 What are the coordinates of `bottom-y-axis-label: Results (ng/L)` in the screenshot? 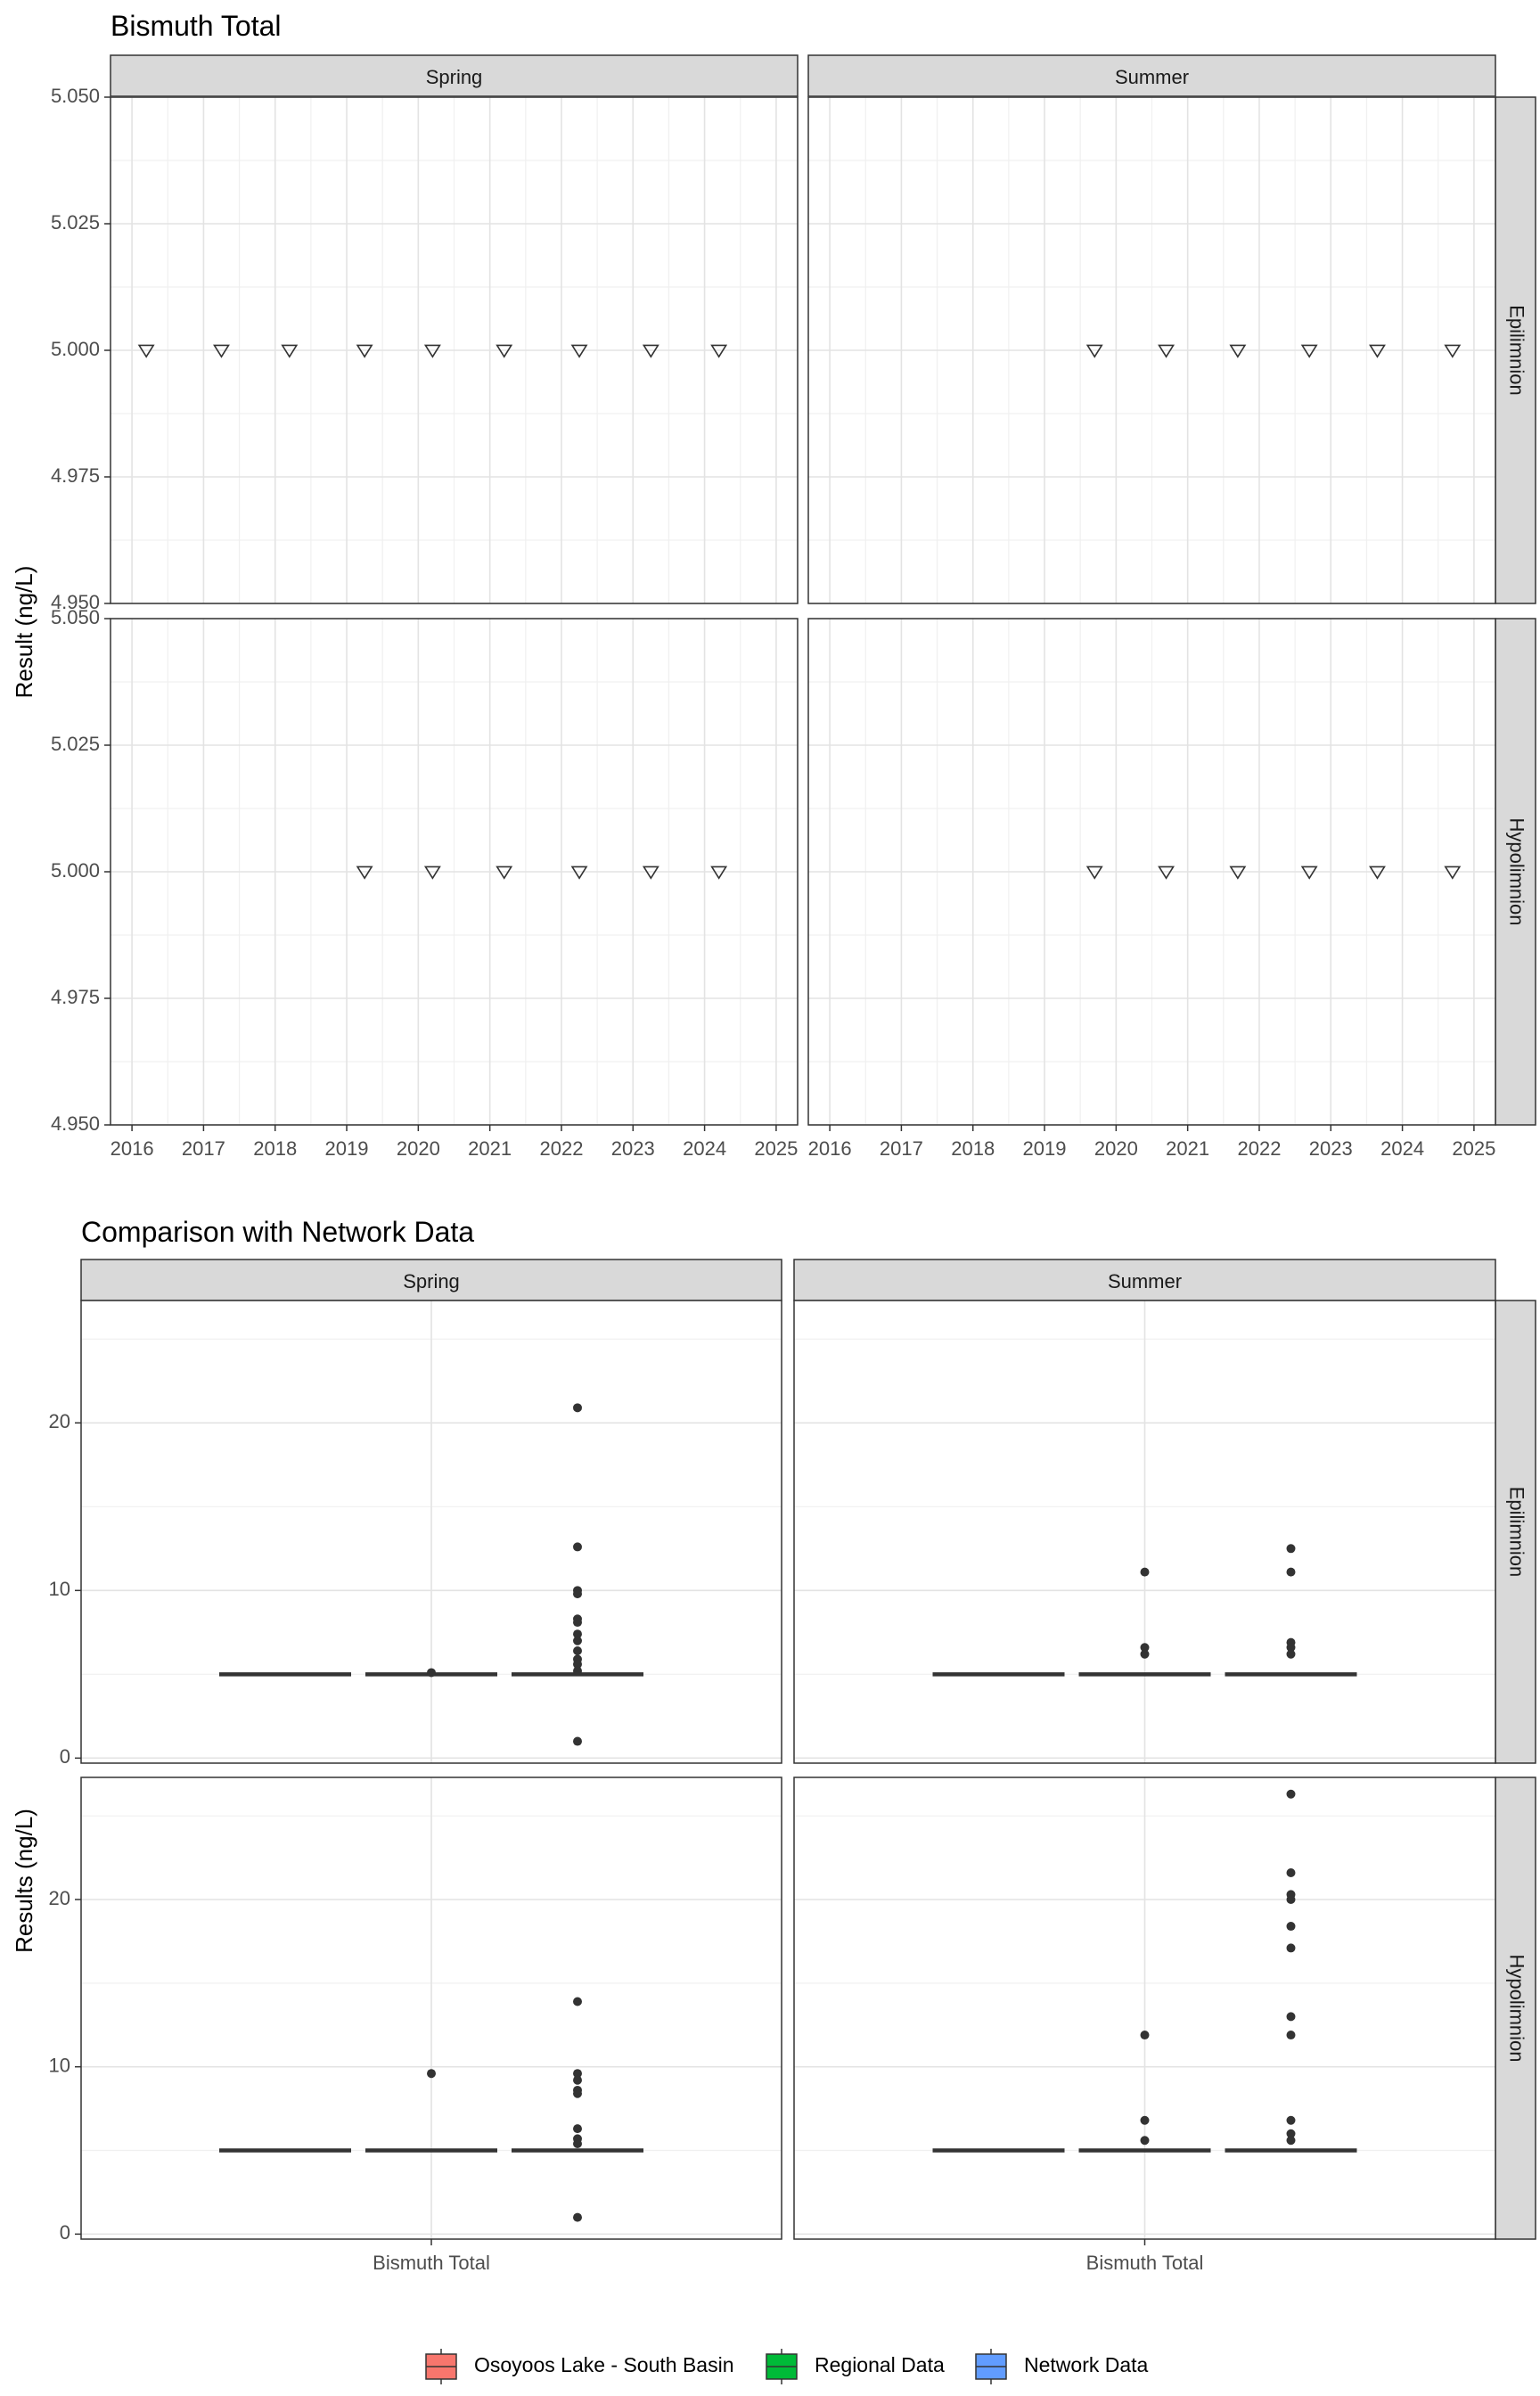 It's located at (24, 1881).